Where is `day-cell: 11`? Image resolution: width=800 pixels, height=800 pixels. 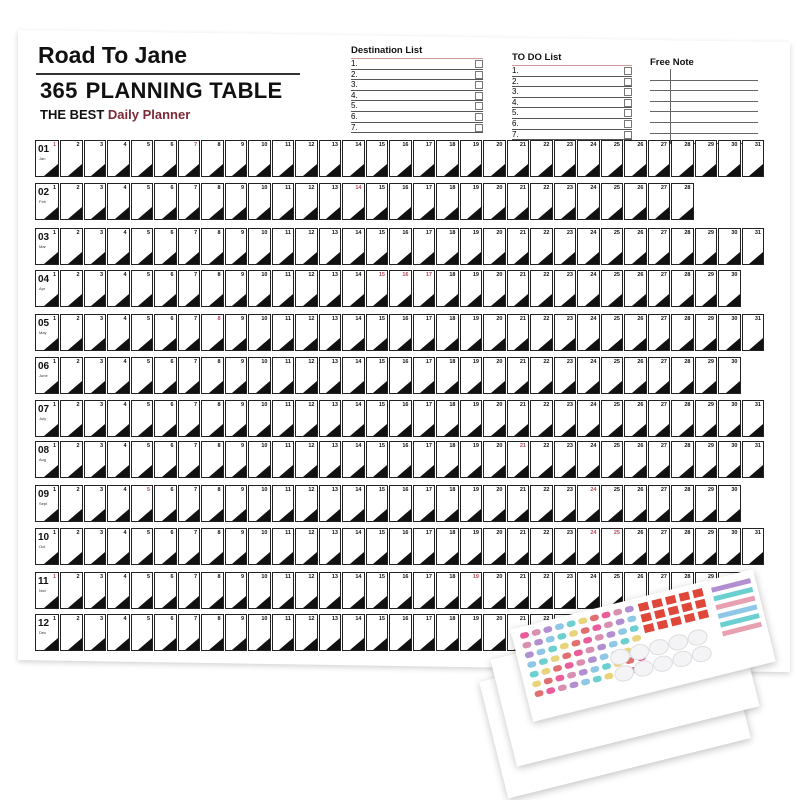
day-cell: 11 is located at coordinates (282, 546).